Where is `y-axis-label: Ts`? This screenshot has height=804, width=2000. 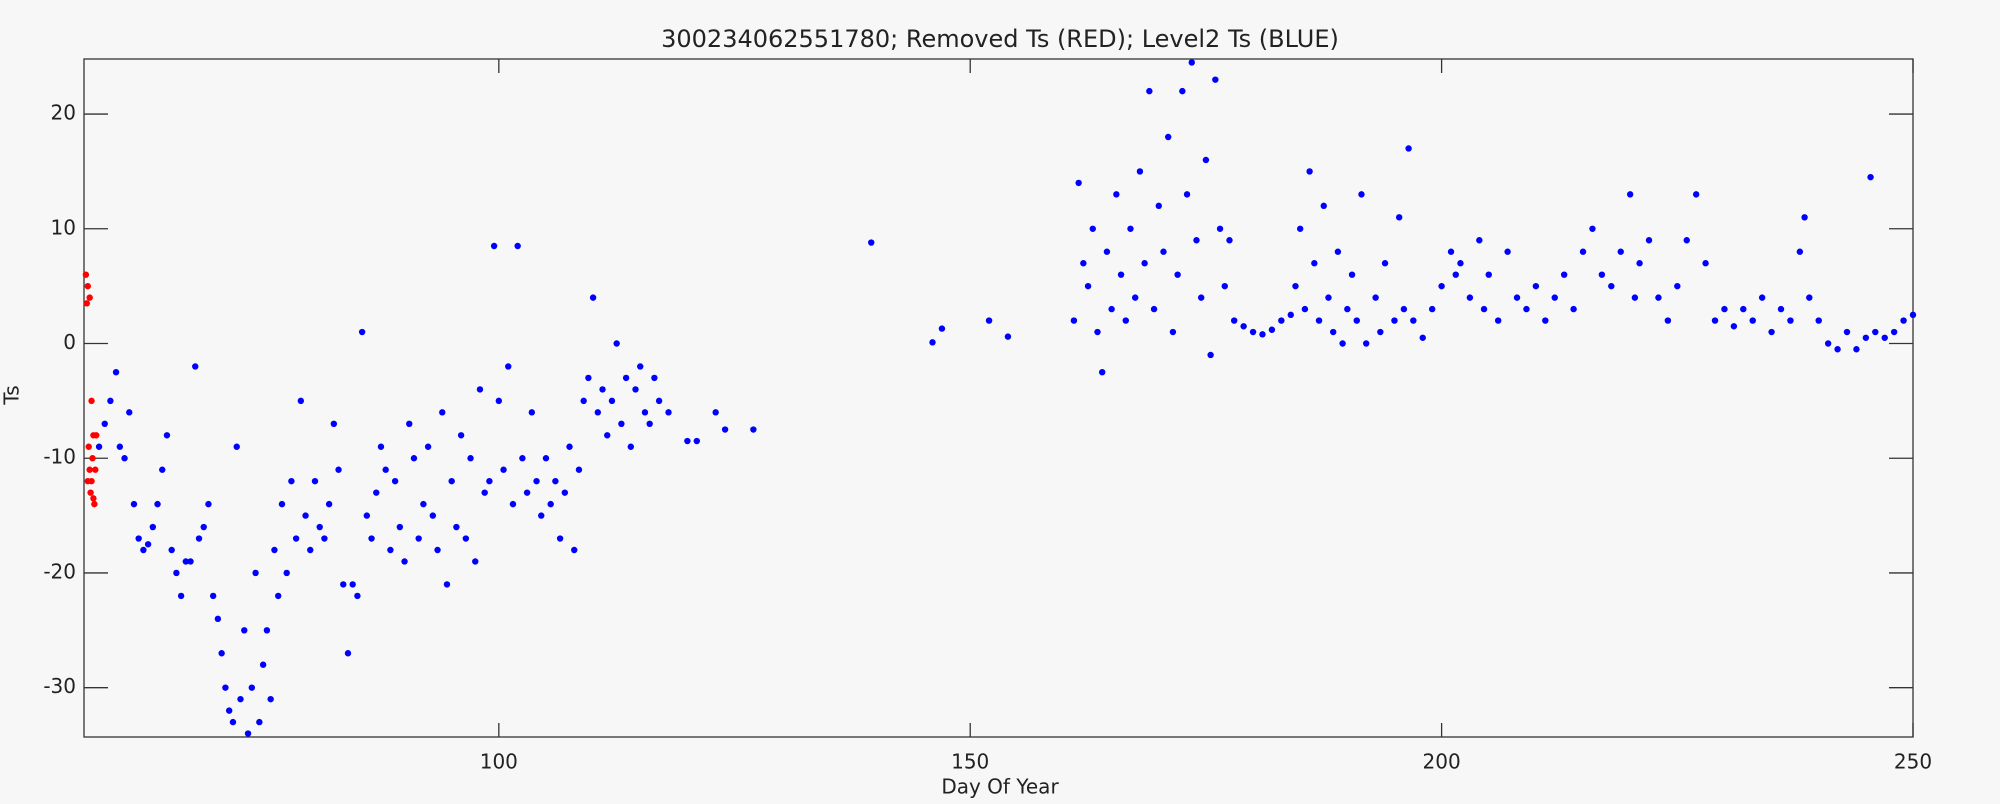 y-axis-label: Ts is located at coordinates (12, 395).